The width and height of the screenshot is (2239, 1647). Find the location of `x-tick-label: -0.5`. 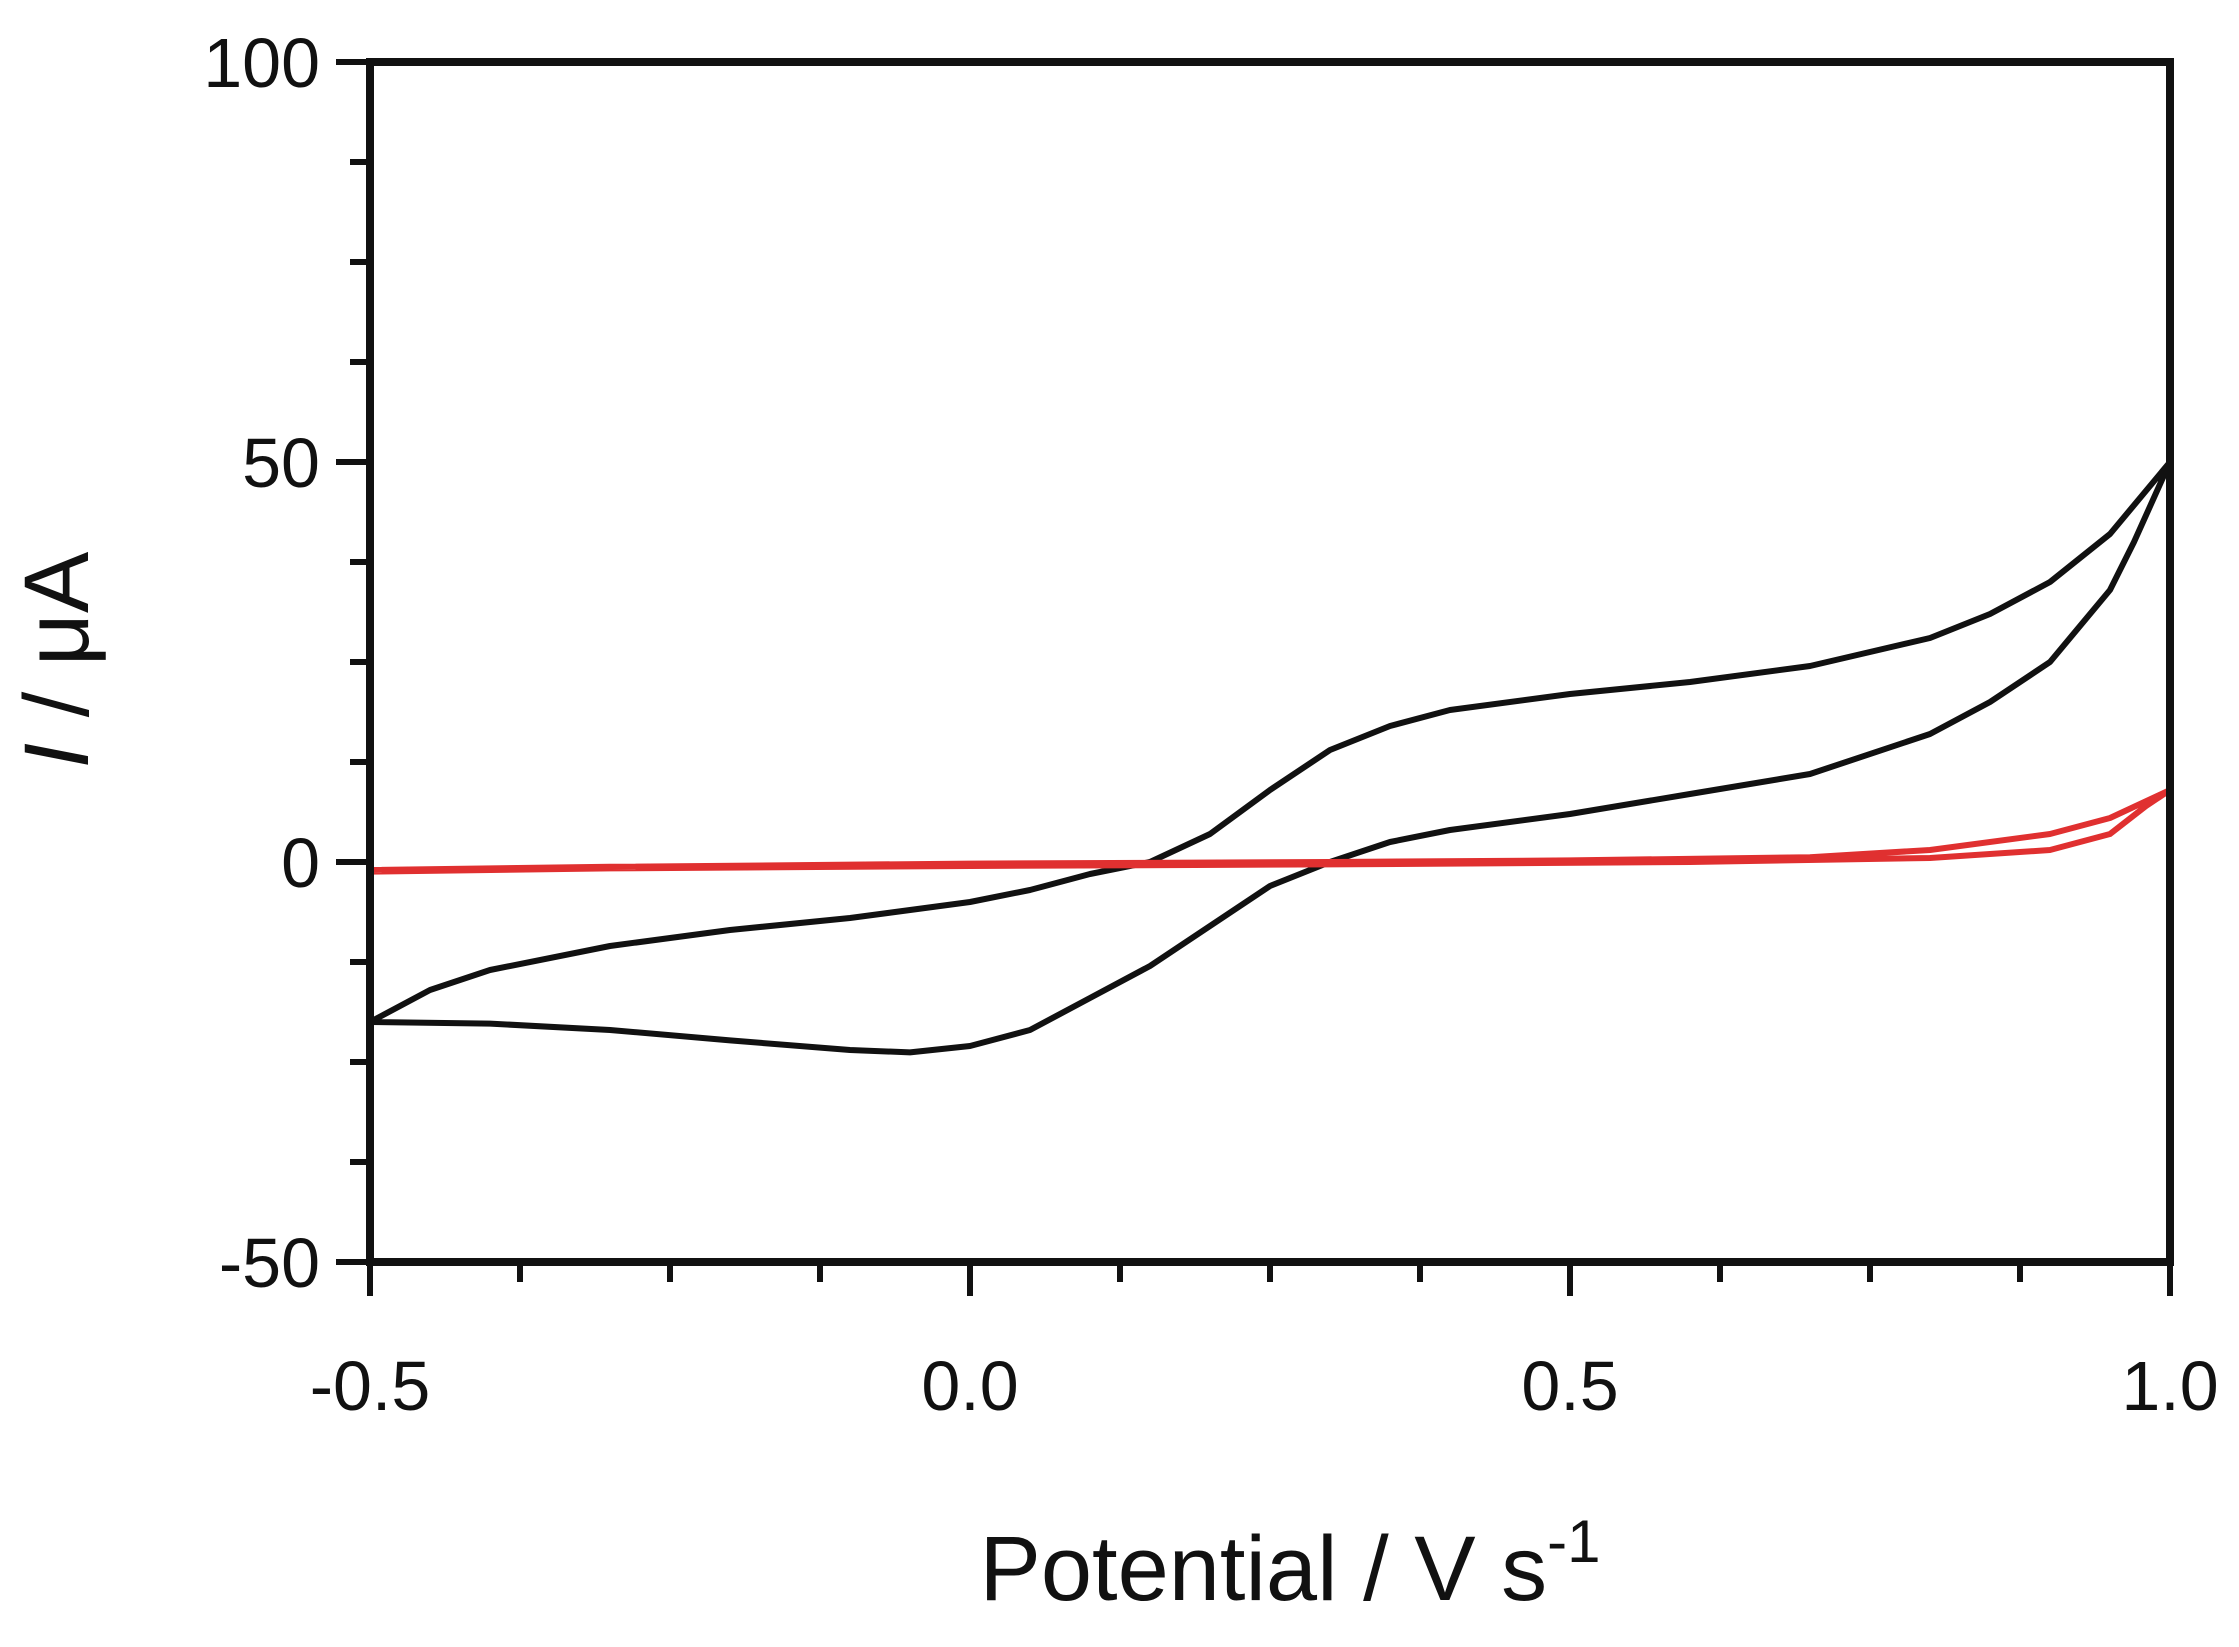

x-tick-label: -0.5 is located at coordinates (370, 1386).